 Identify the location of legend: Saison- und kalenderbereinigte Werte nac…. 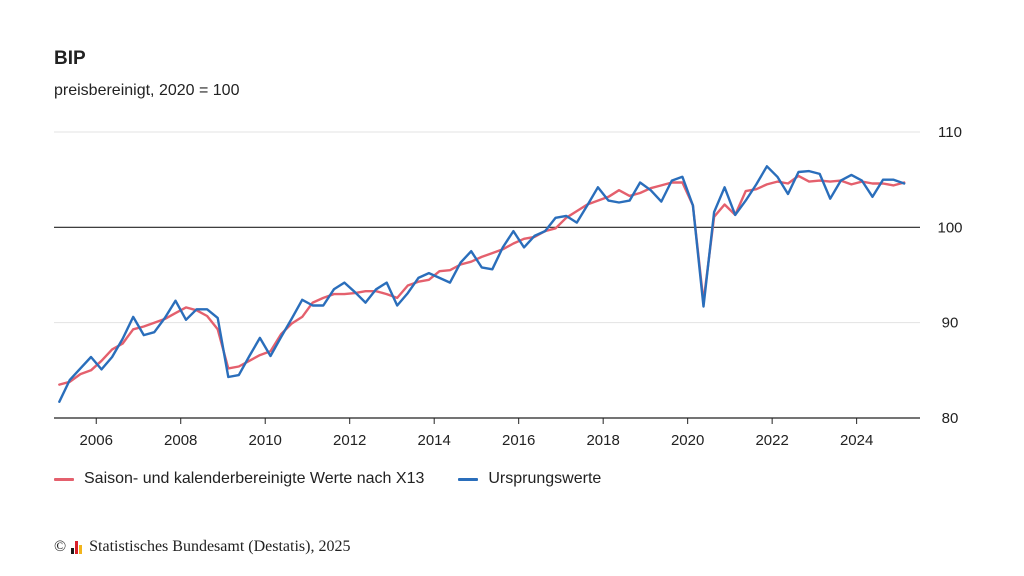
(344, 479).